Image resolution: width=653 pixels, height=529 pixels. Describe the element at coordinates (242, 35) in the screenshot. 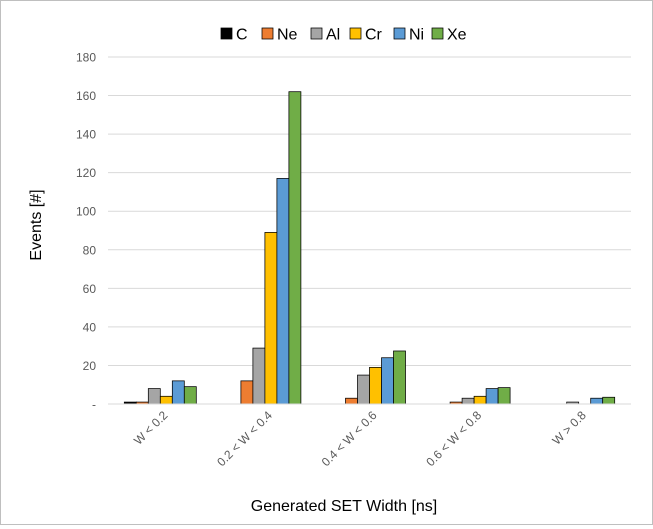

I see `legend-label: C` at that location.